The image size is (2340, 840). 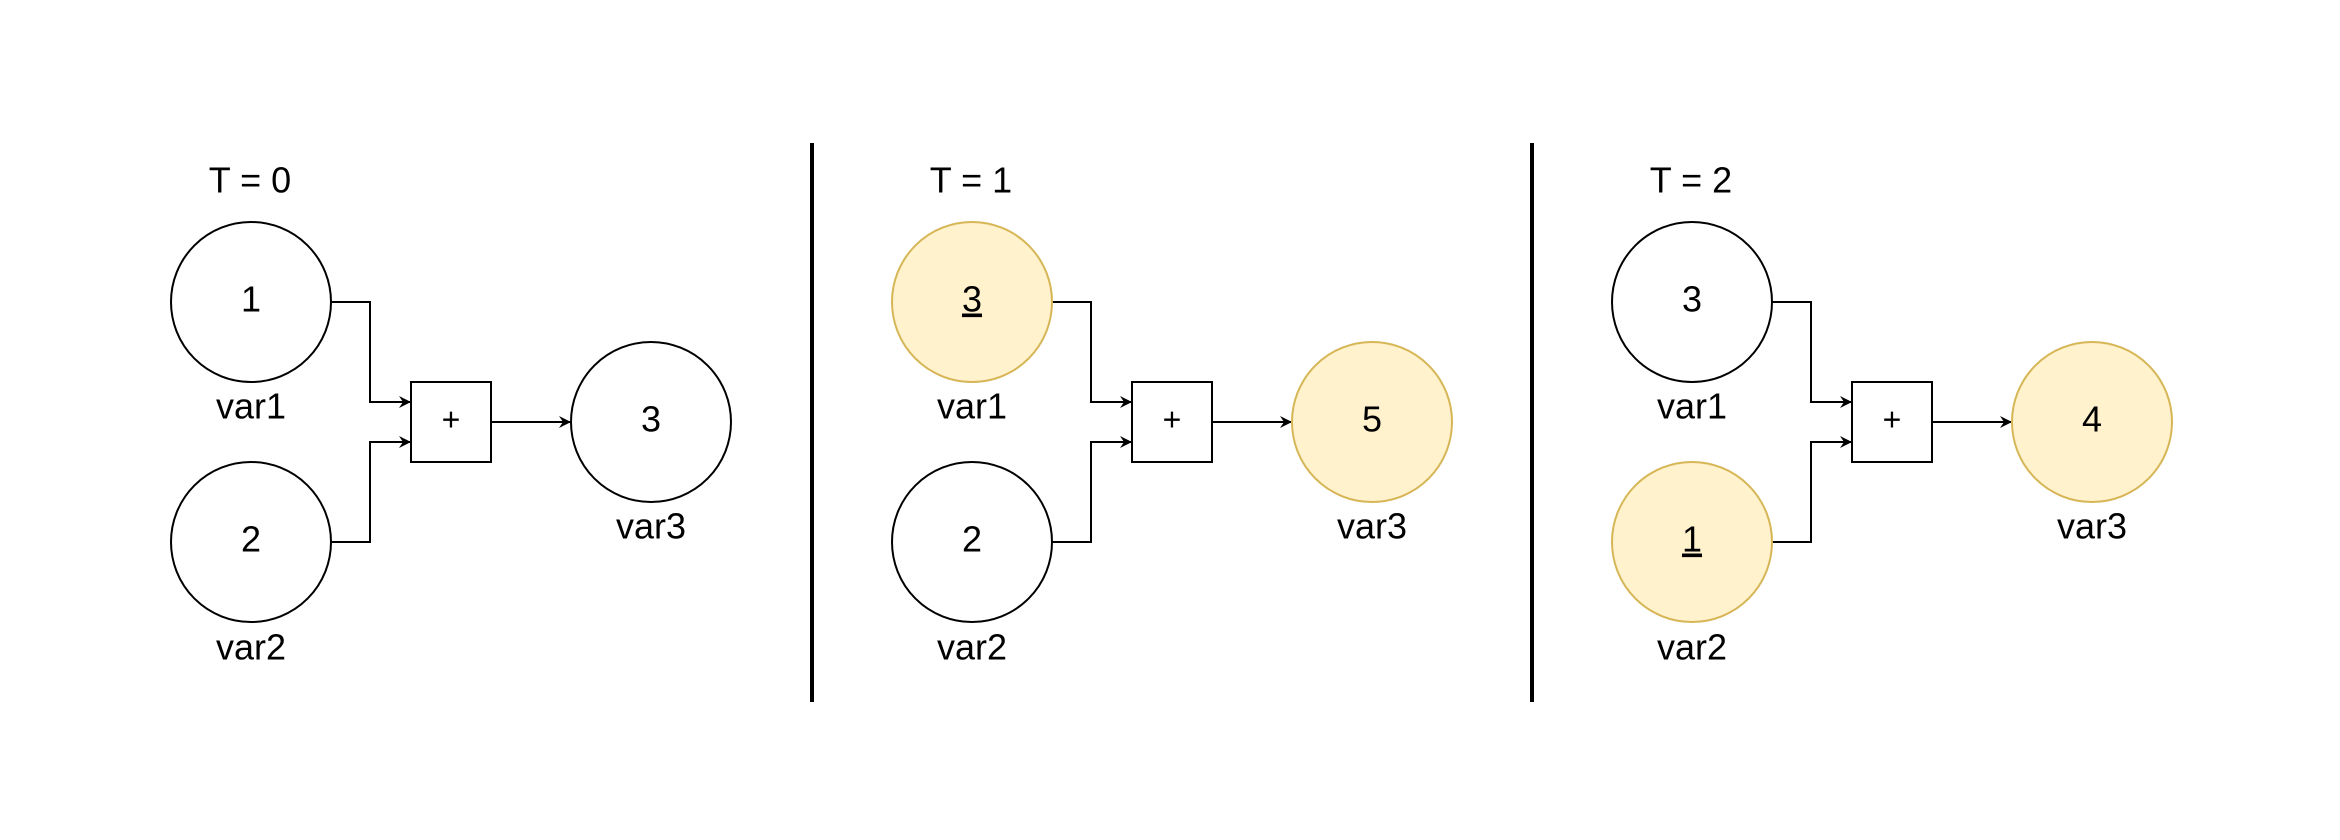 I want to click on var1-value: 1, so click(x=251, y=299).